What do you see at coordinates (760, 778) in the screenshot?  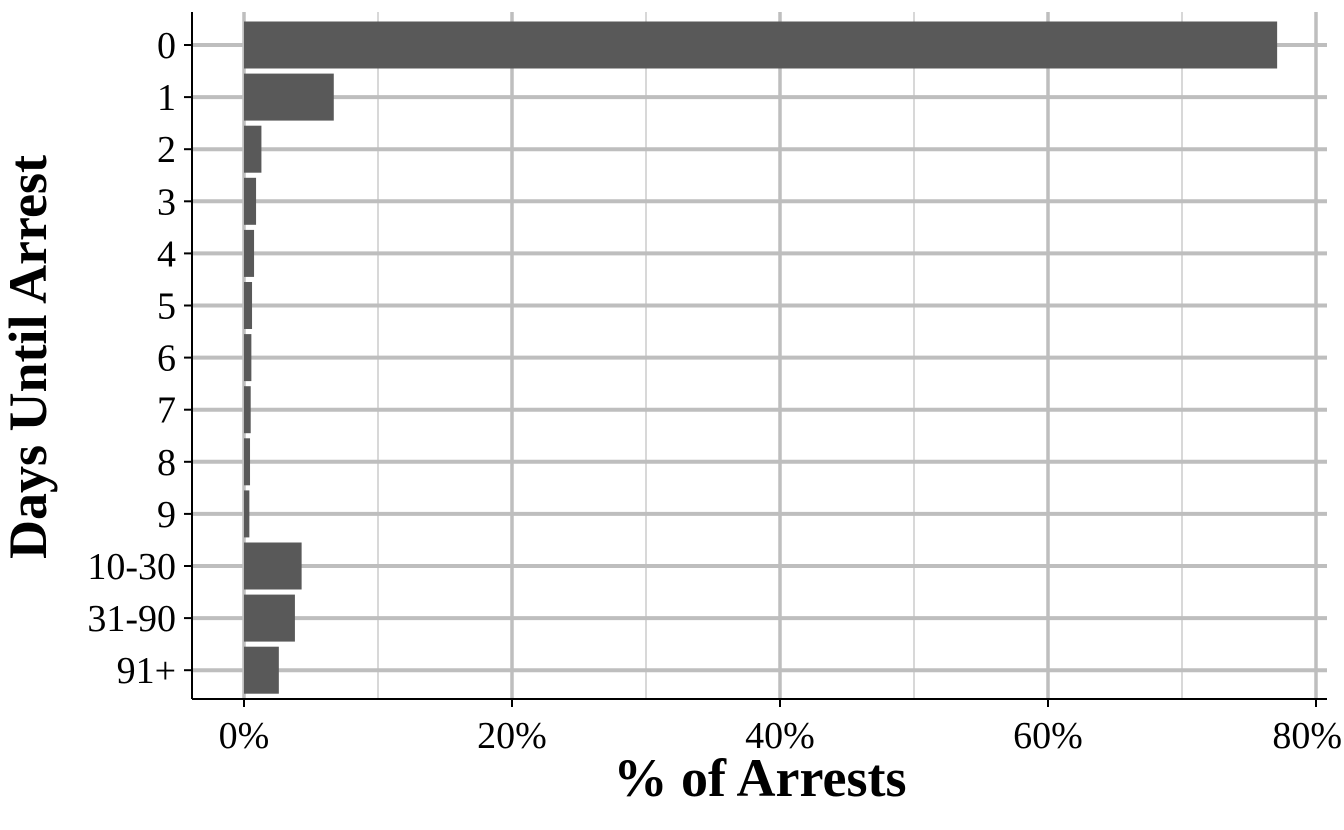 I see `x-axis-title: % of Arrests` at bounding box center [760, 778].